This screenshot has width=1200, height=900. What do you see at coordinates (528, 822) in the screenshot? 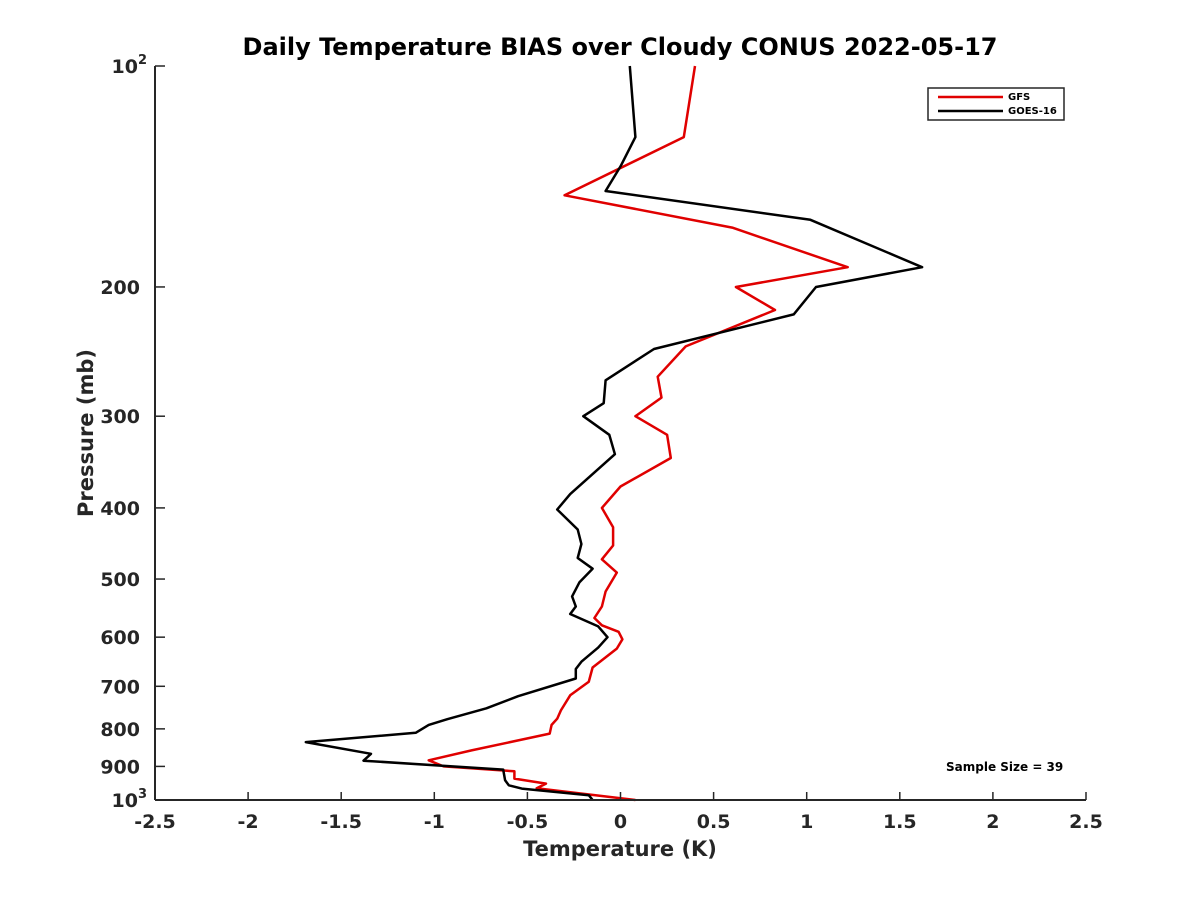
I see `x-tick-label: -0.5` at bounding box center [528, 822].